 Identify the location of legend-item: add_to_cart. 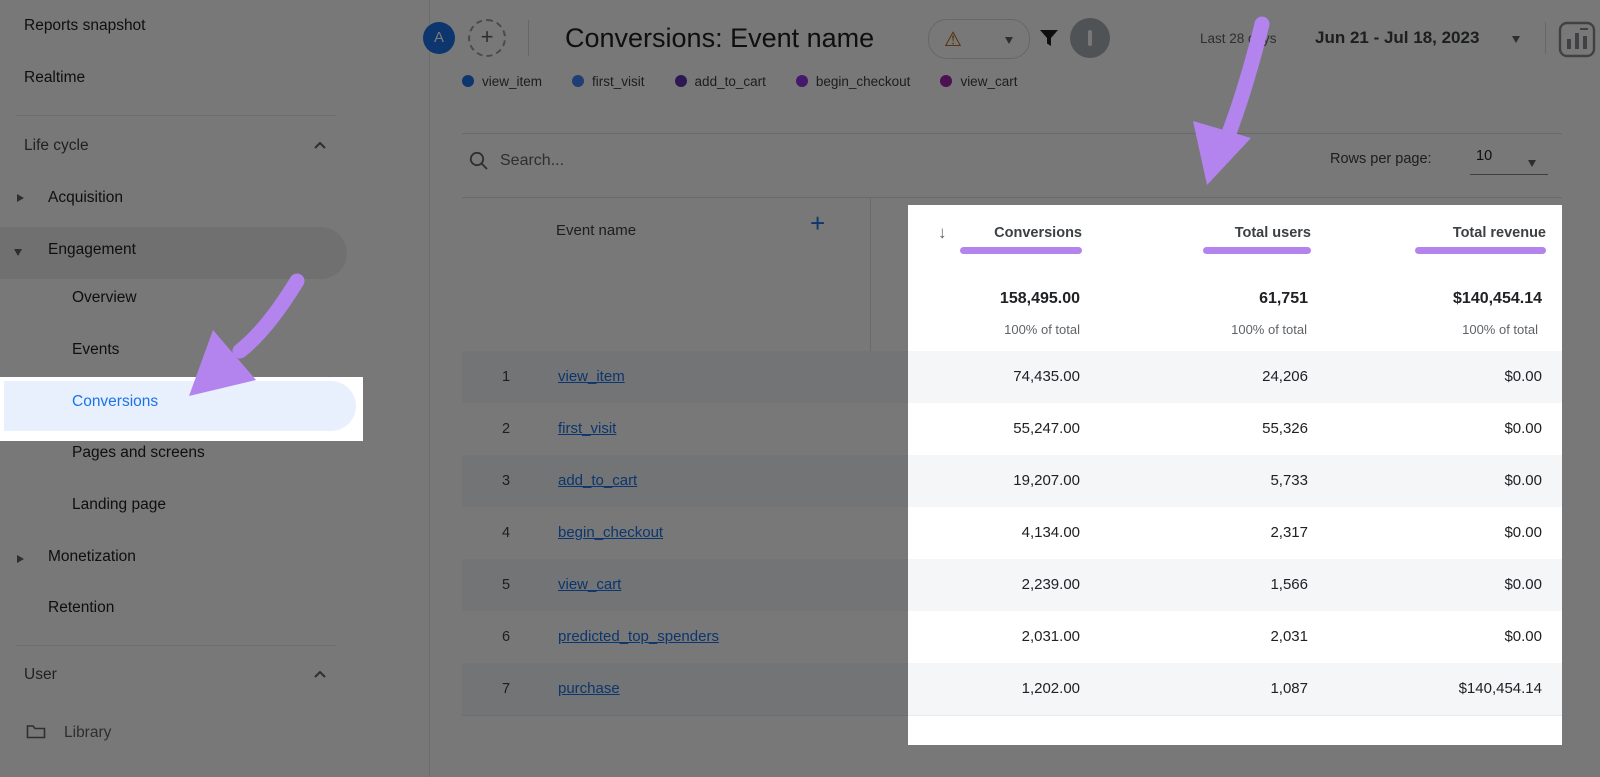
(720, 82).